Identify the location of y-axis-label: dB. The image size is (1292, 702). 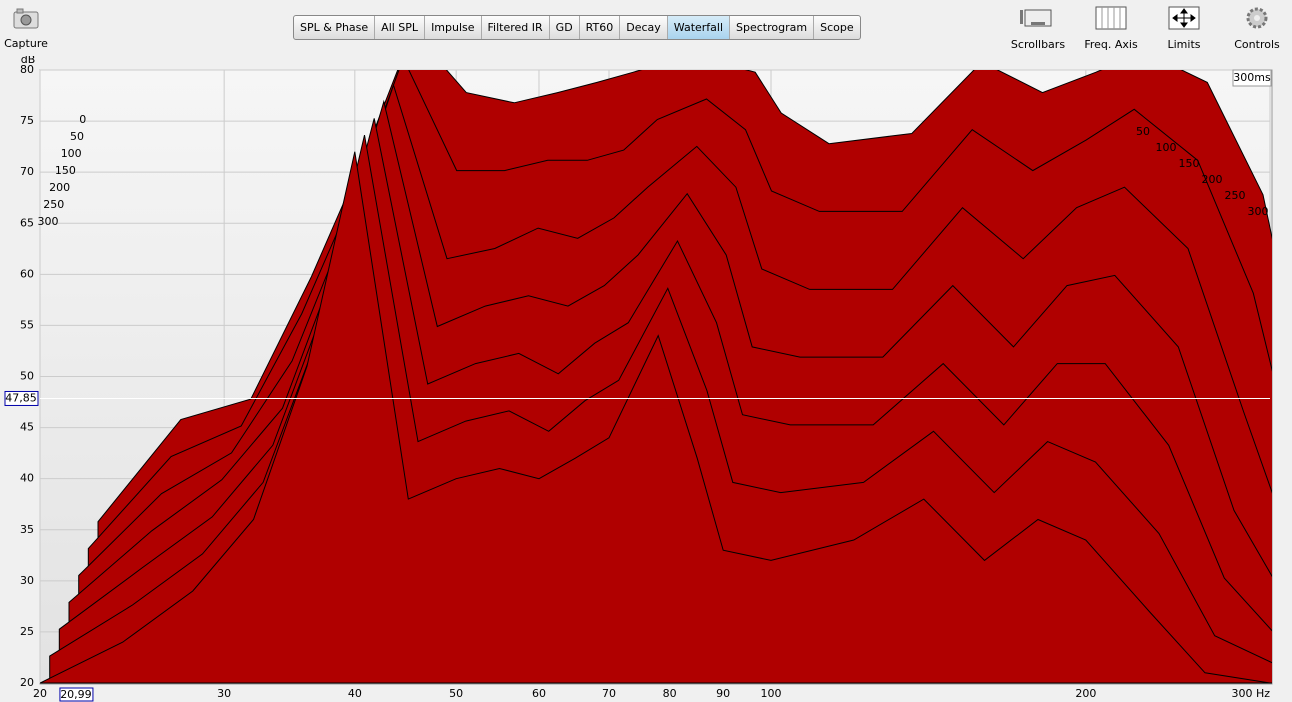
(28, 61).